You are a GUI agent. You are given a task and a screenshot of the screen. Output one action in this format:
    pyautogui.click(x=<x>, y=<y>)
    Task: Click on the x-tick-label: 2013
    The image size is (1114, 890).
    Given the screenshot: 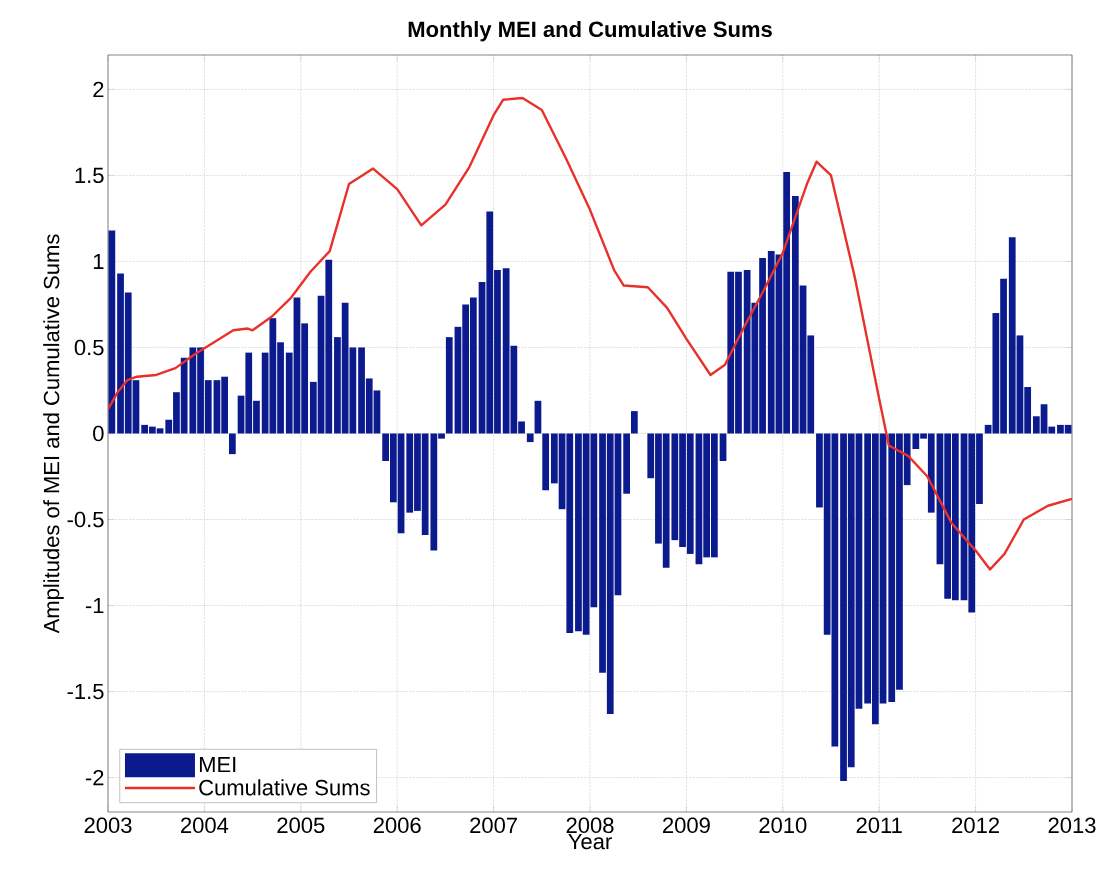 What is the action you would take?
    pyautogui.click(x=1072, y=825)
    